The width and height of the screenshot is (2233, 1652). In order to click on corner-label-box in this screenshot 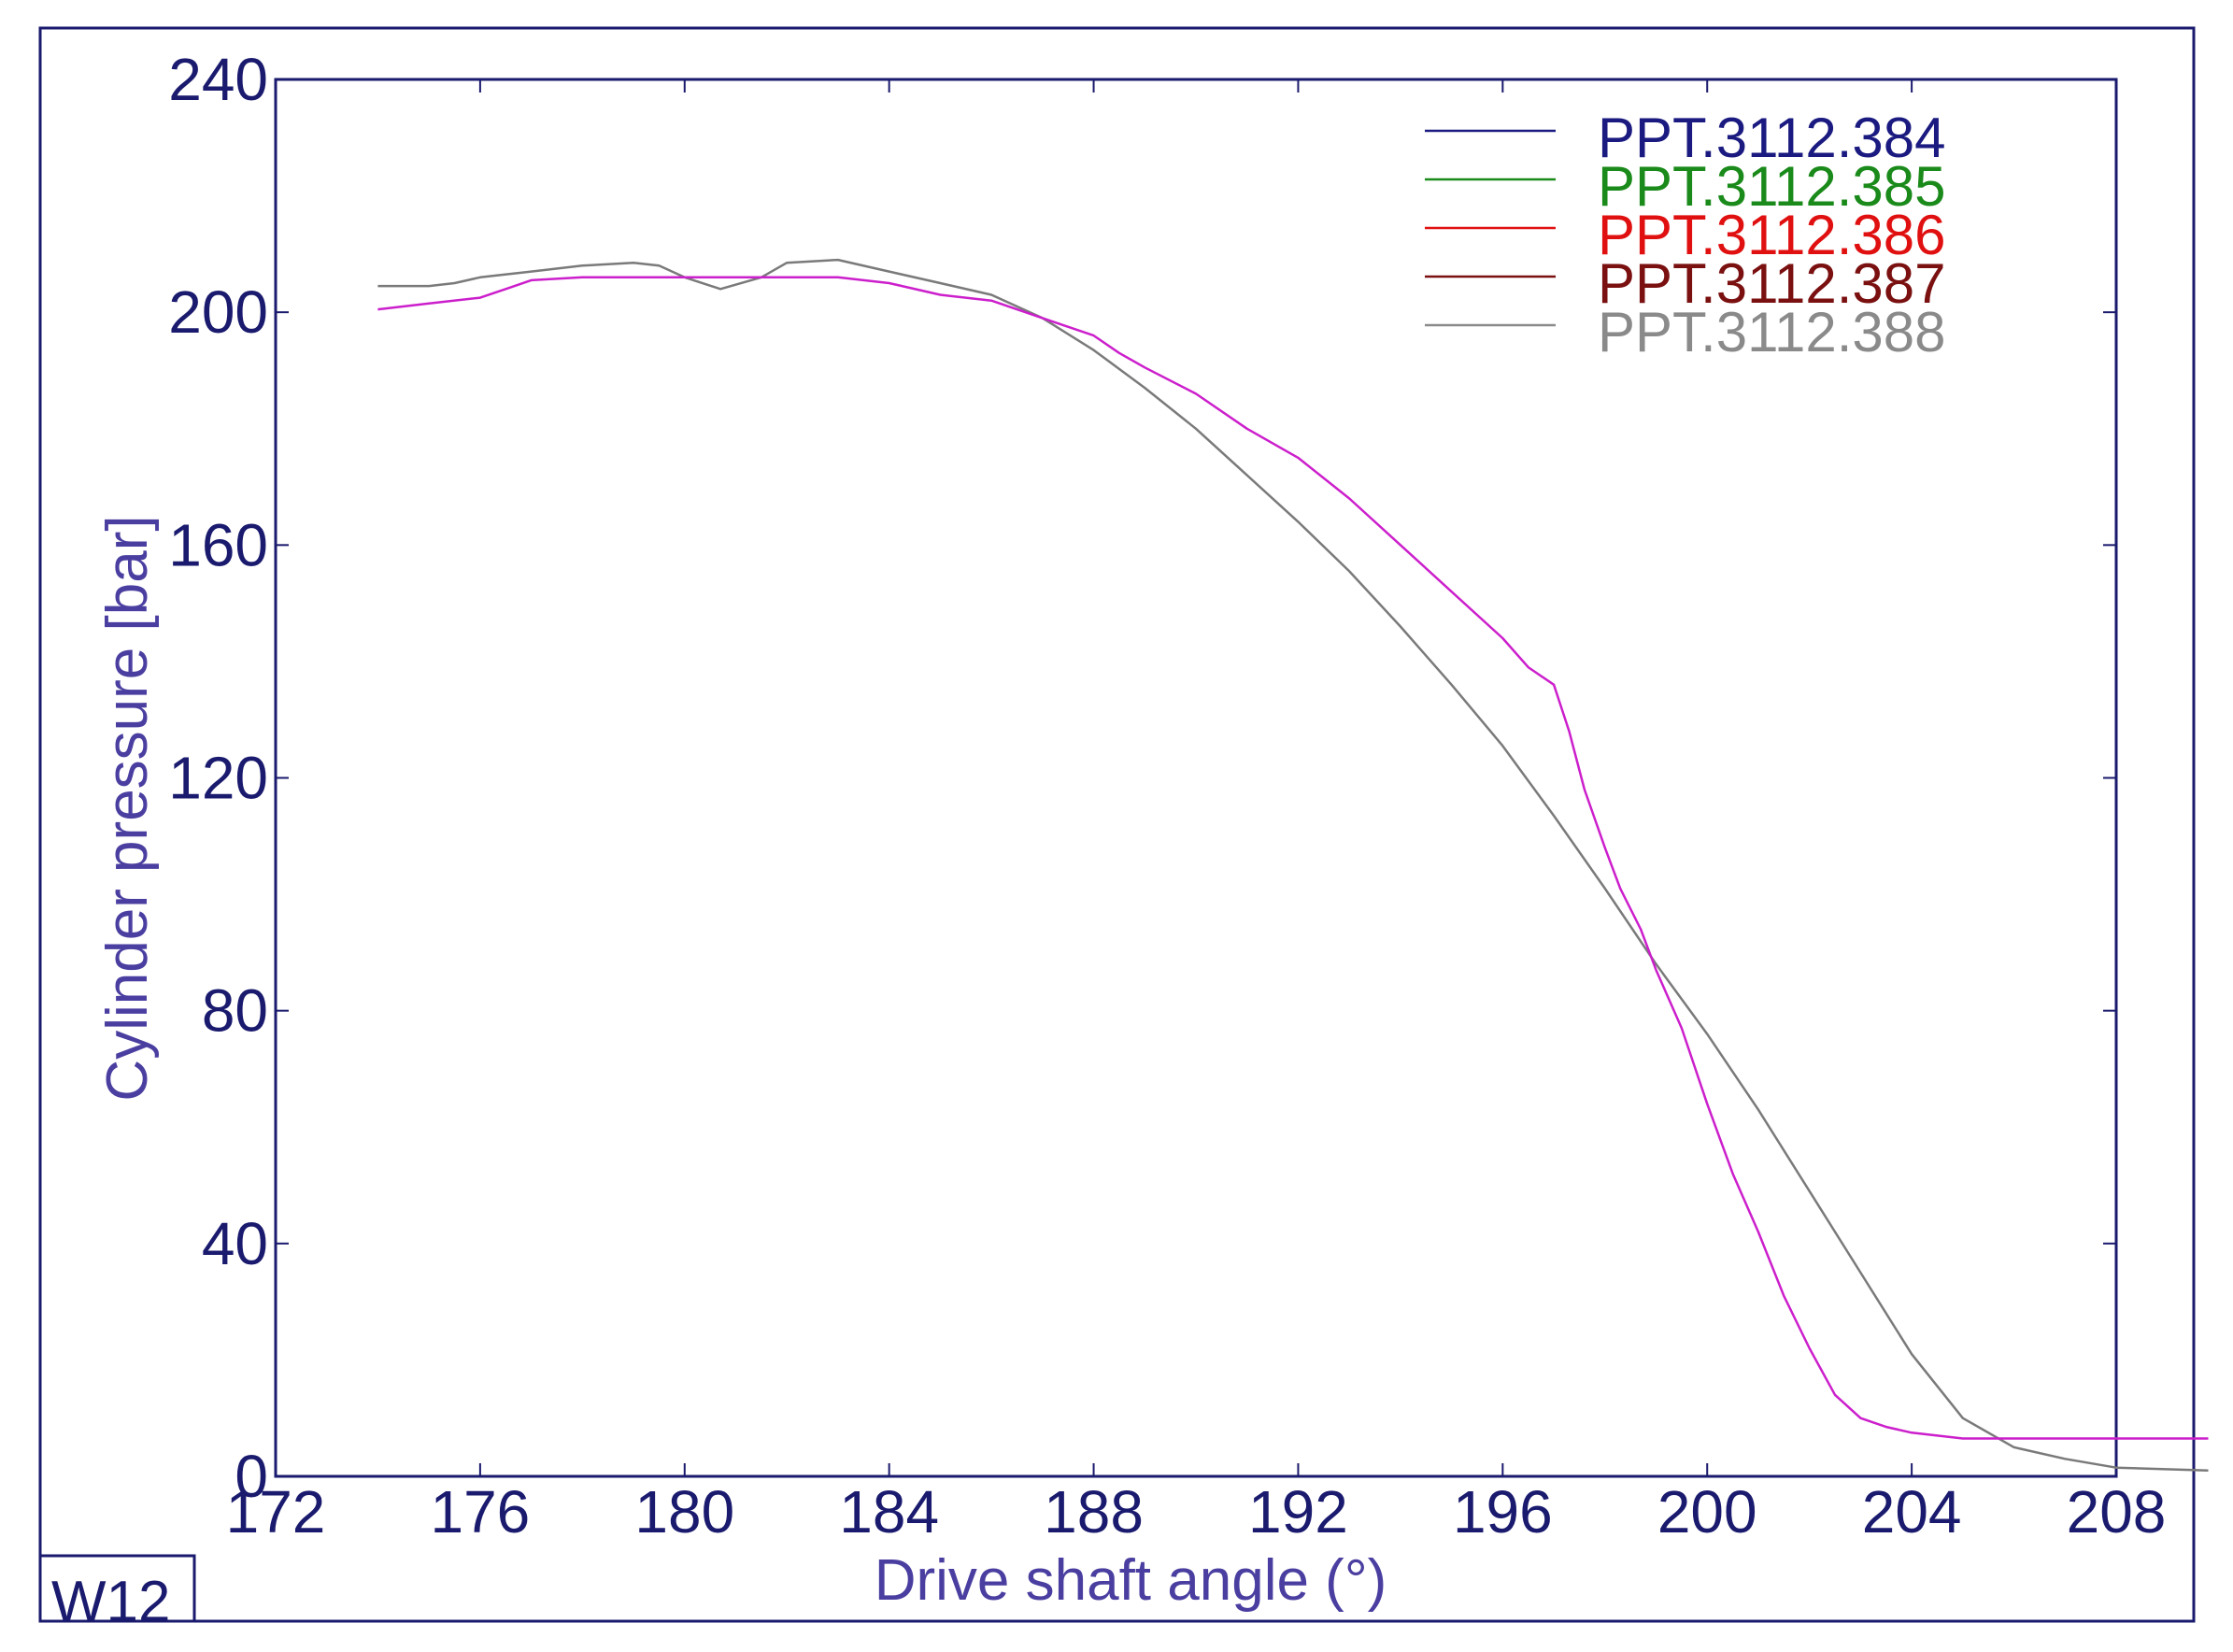, I will do `click(117, 1589)`.